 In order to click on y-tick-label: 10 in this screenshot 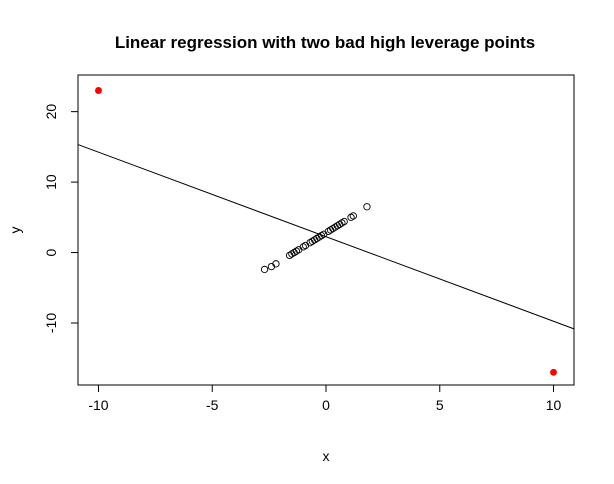, I will do `click(51, 182)`.